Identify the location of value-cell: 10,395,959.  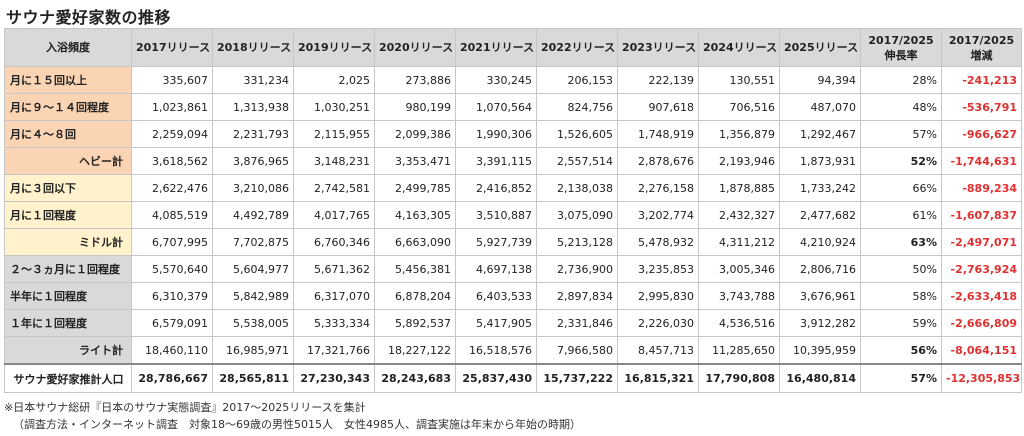
(820, 350).